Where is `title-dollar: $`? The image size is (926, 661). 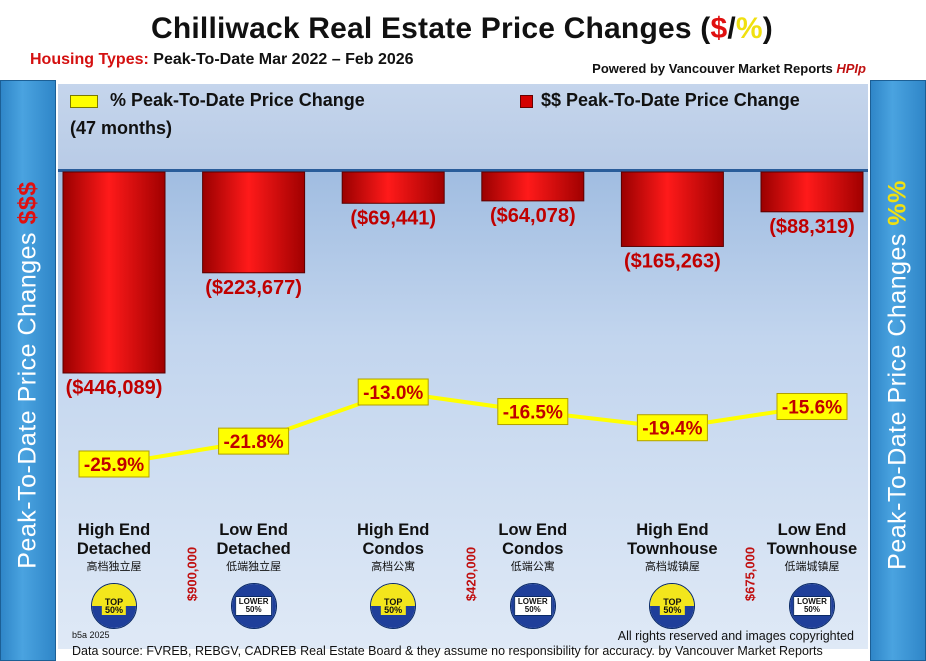
title-dollar: $ is located at coordinates (719, 28).